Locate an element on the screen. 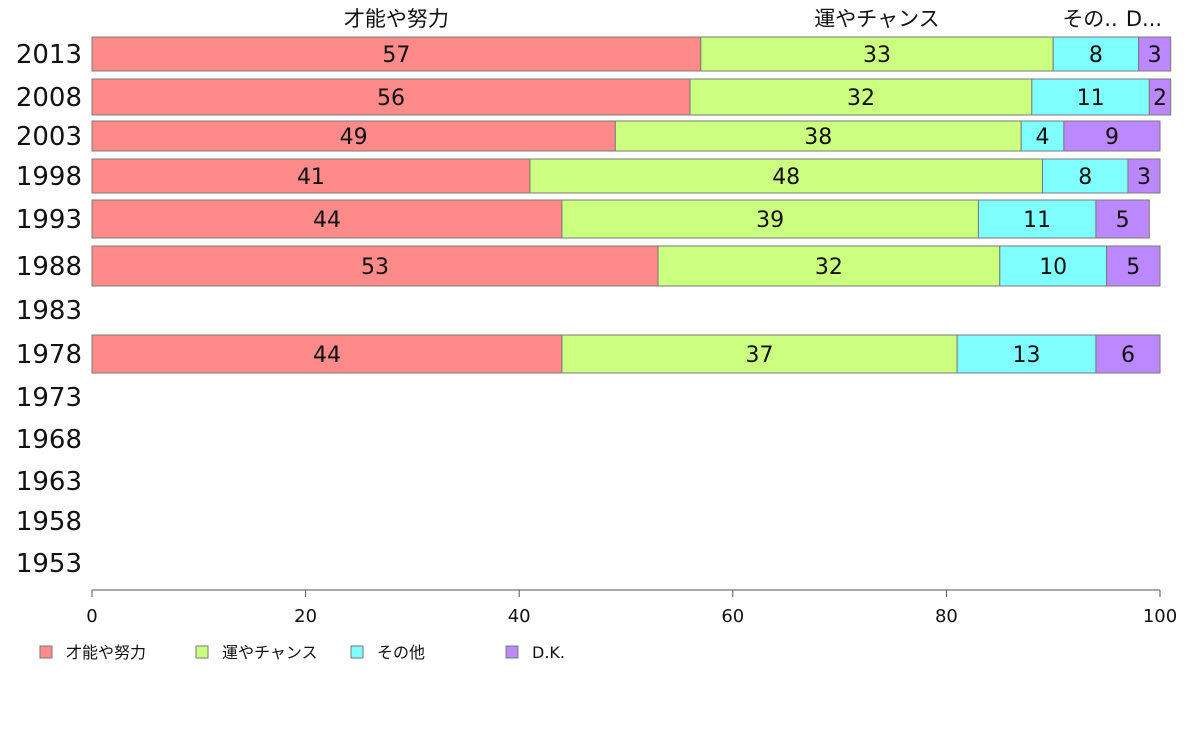 This screenshot has height=740, width=1188. bar-value-label: 2 is located at coordinates (1160, 98).